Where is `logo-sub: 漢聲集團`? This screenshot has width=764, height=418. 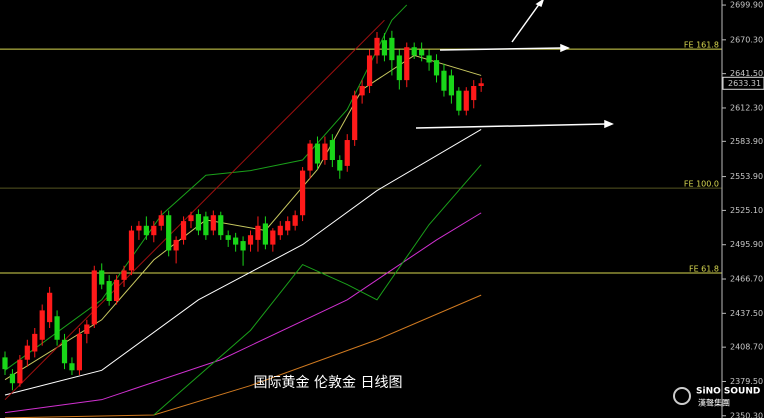
logo-sub: 漢聲集團 is located at coordinates (714, 403).